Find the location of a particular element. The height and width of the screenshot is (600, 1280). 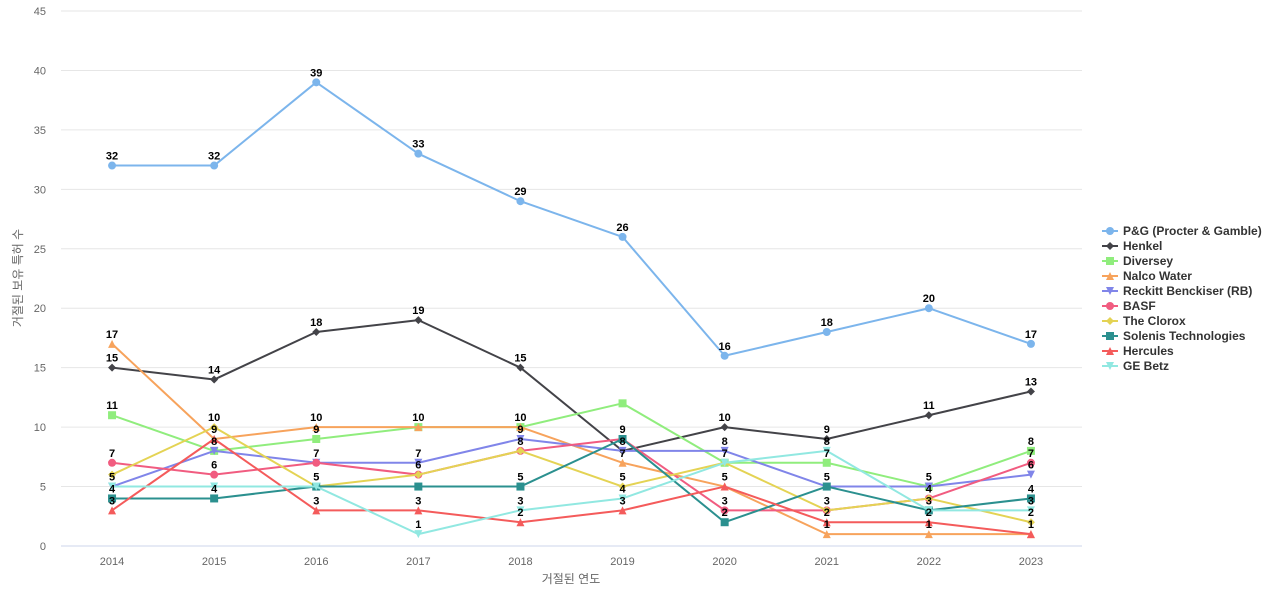

legend-item: Reckitt Benckiser (RB) is located at coordinates (1177, 291).